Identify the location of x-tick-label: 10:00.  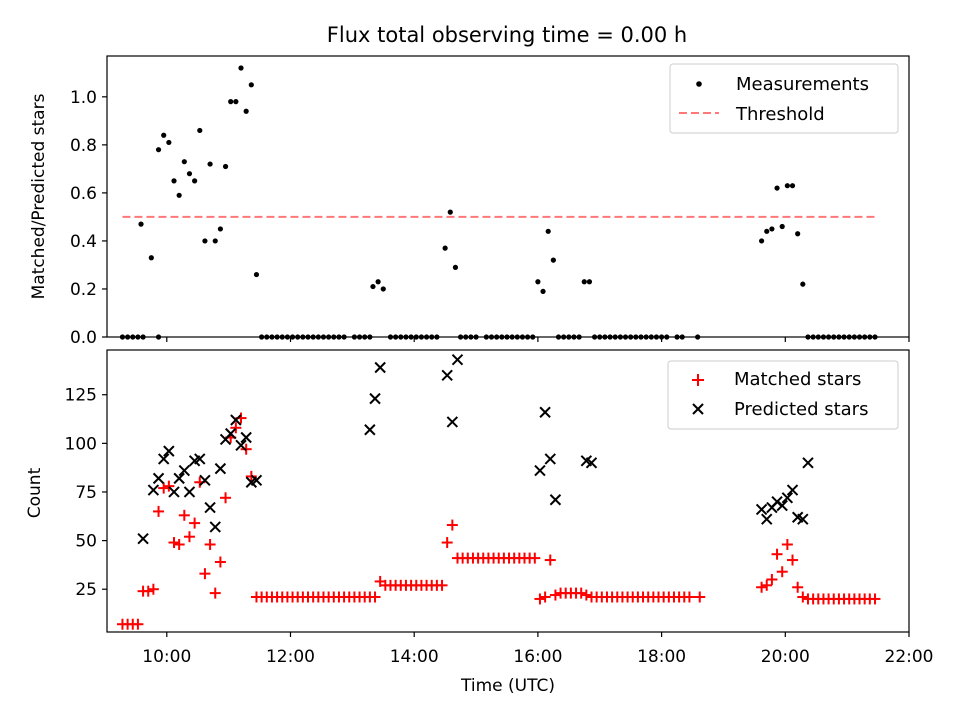
(166, 657).